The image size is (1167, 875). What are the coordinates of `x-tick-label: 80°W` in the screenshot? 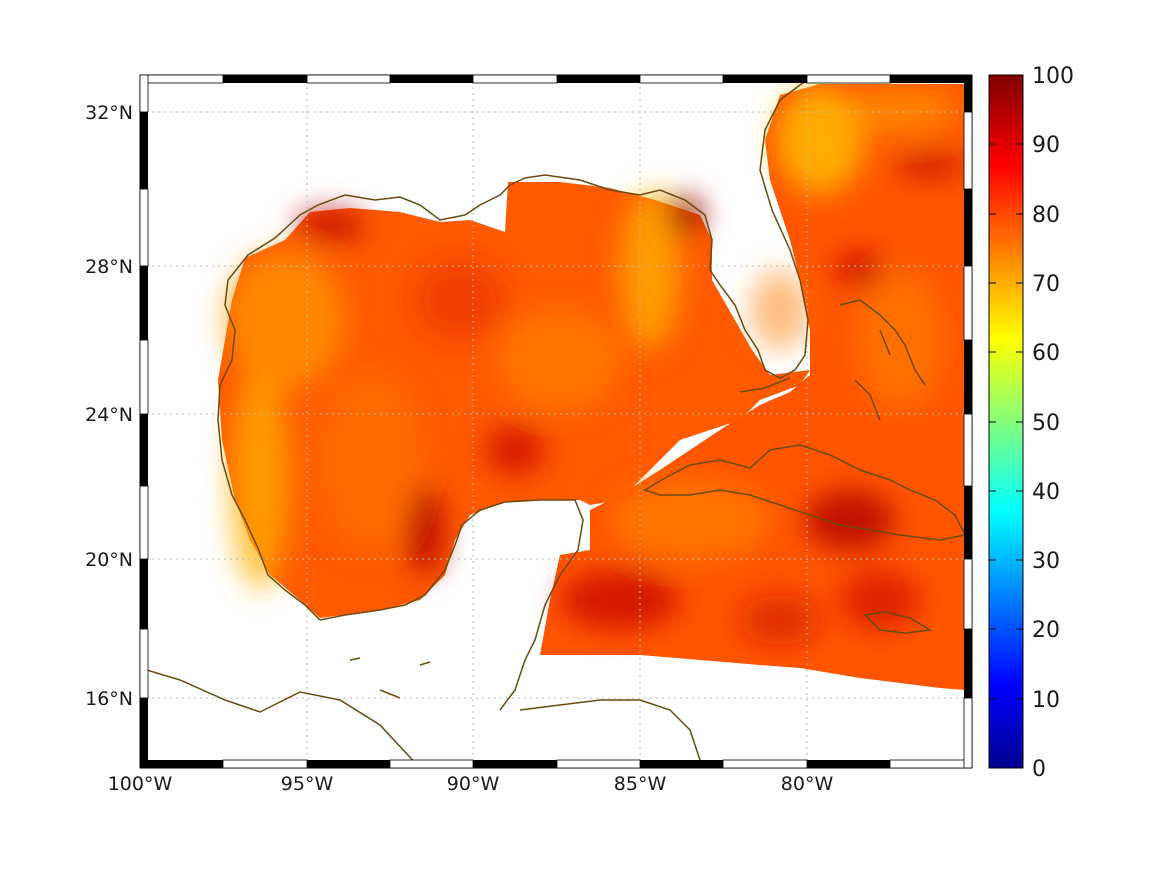 It's located at (807, 784).